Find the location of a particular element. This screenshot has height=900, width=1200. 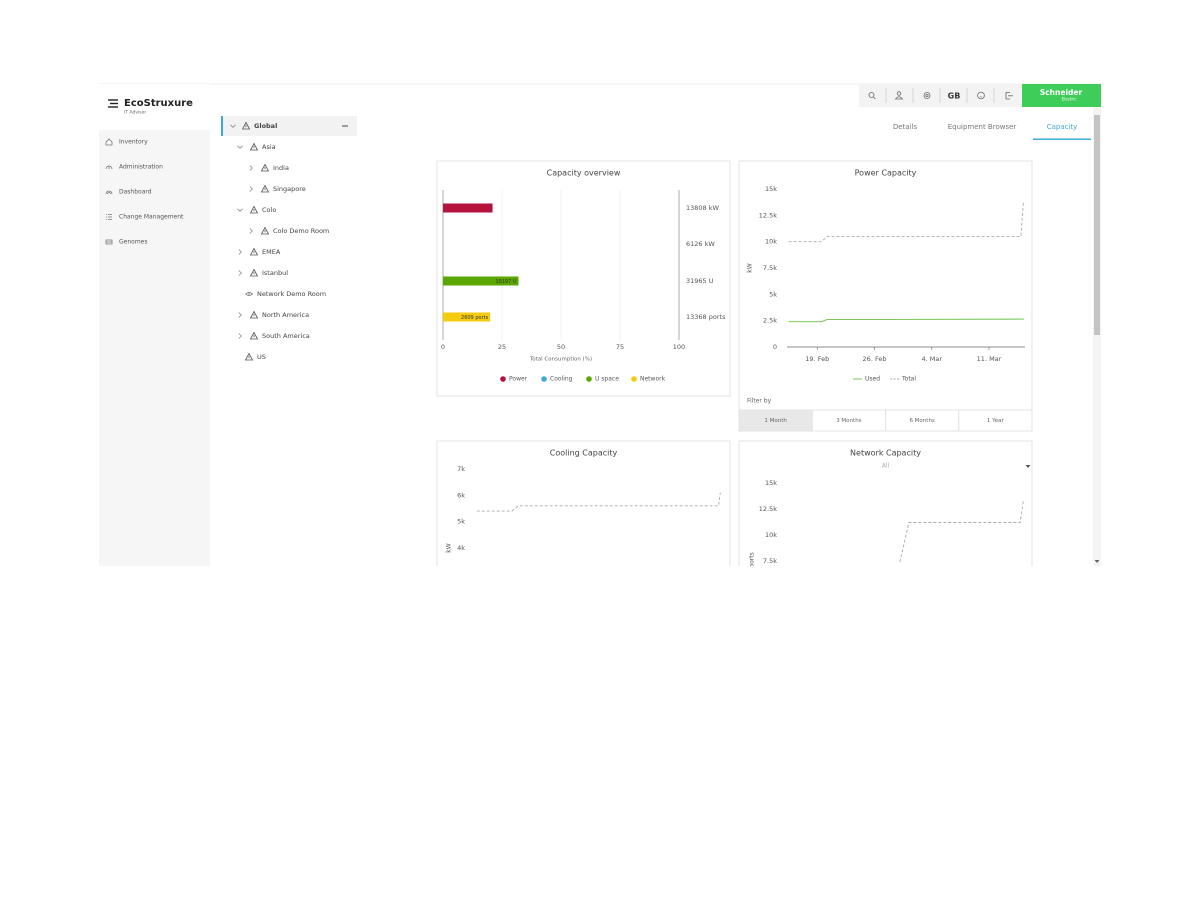

logout-icon is located at coordinates (1009, 96).